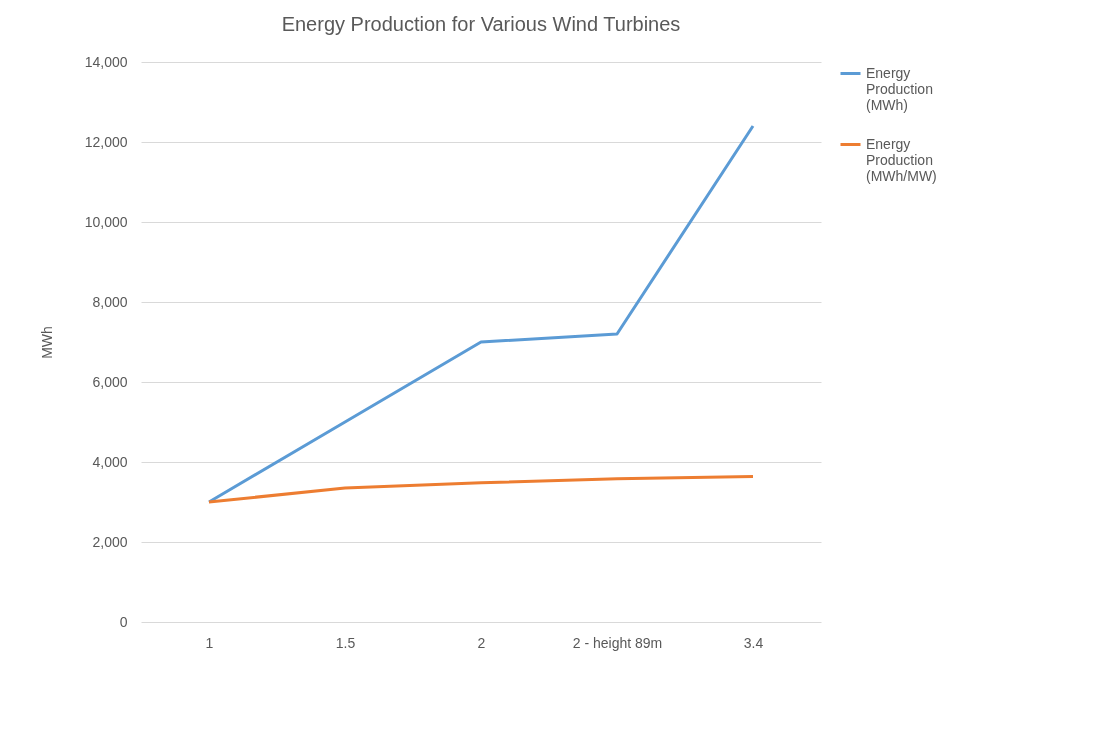 The image size is (1101, 731). Describe the element at coordinates (345, 642) in the screenshot. I see `x-tick-label: 1.5` at that location.